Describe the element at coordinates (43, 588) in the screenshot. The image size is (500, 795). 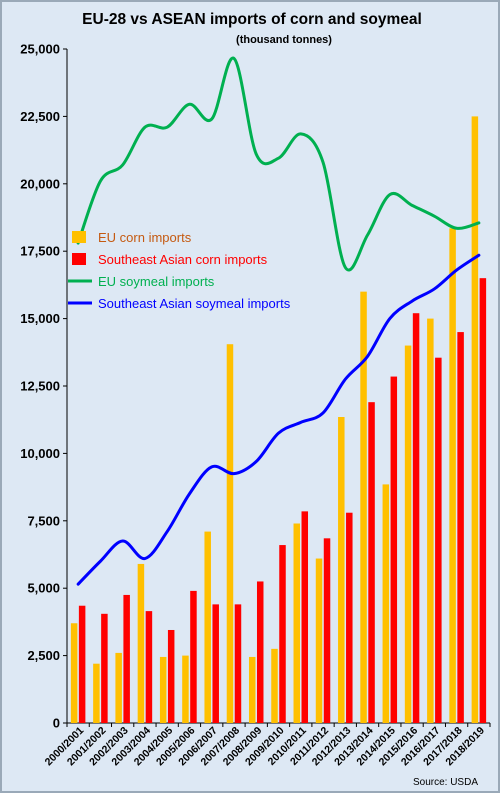
I see `y-tick-label: 5,000` at that location.